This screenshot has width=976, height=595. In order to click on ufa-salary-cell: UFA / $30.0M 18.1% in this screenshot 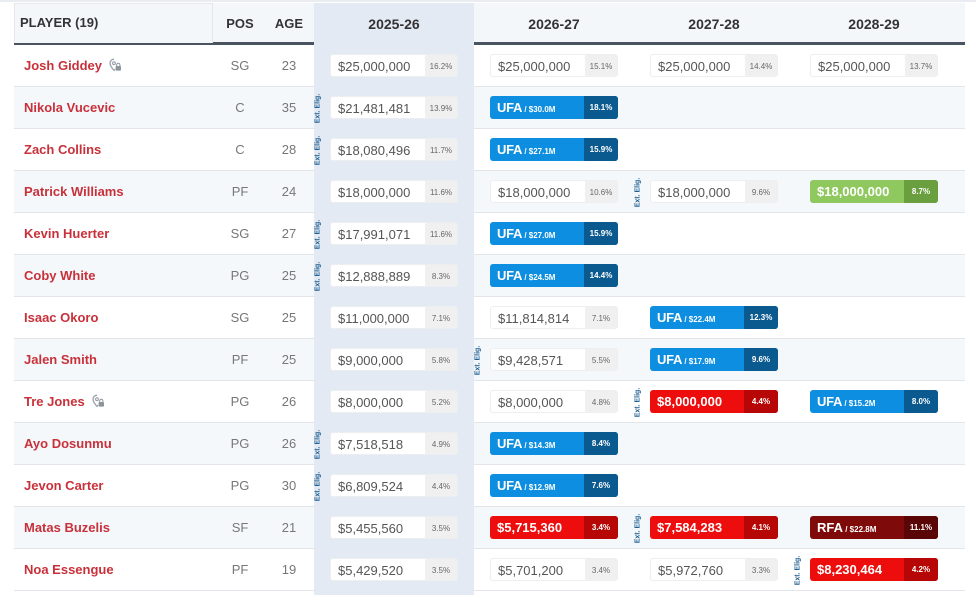, I will do `click(554, 107)`.